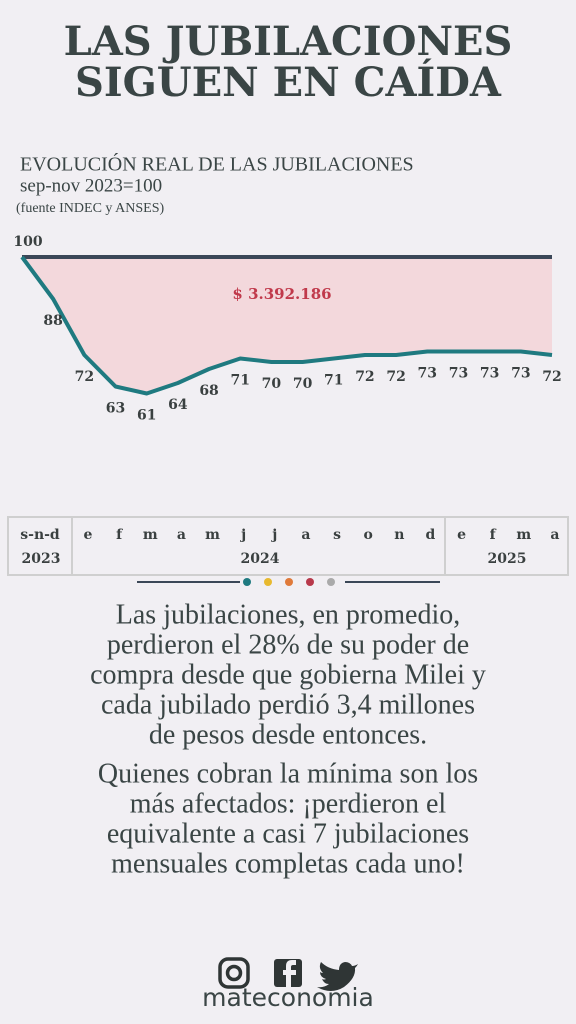 Image resolution: width=576 pixels, height=1024 pixels. Describe the element at coordinates (260, 559) in the screenshot. I see `year-label: 2024` at that location.